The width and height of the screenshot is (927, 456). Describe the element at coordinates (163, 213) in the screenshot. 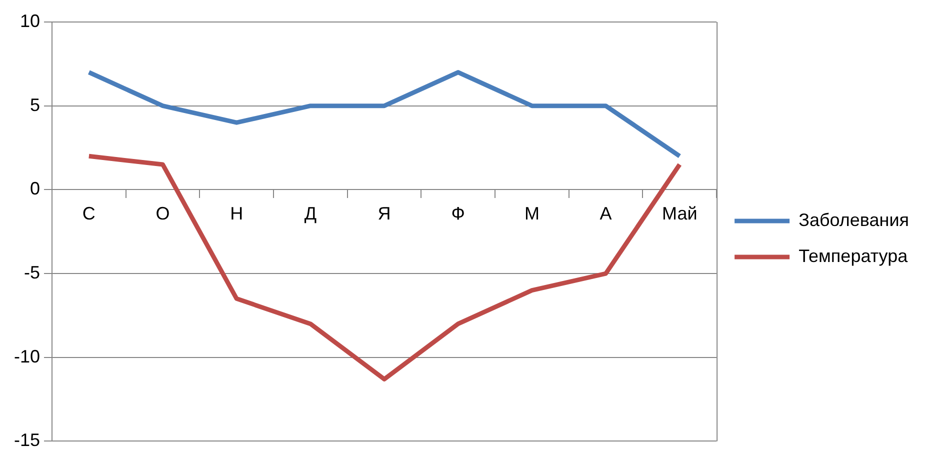

I see `x-tick-label: О` at that location.